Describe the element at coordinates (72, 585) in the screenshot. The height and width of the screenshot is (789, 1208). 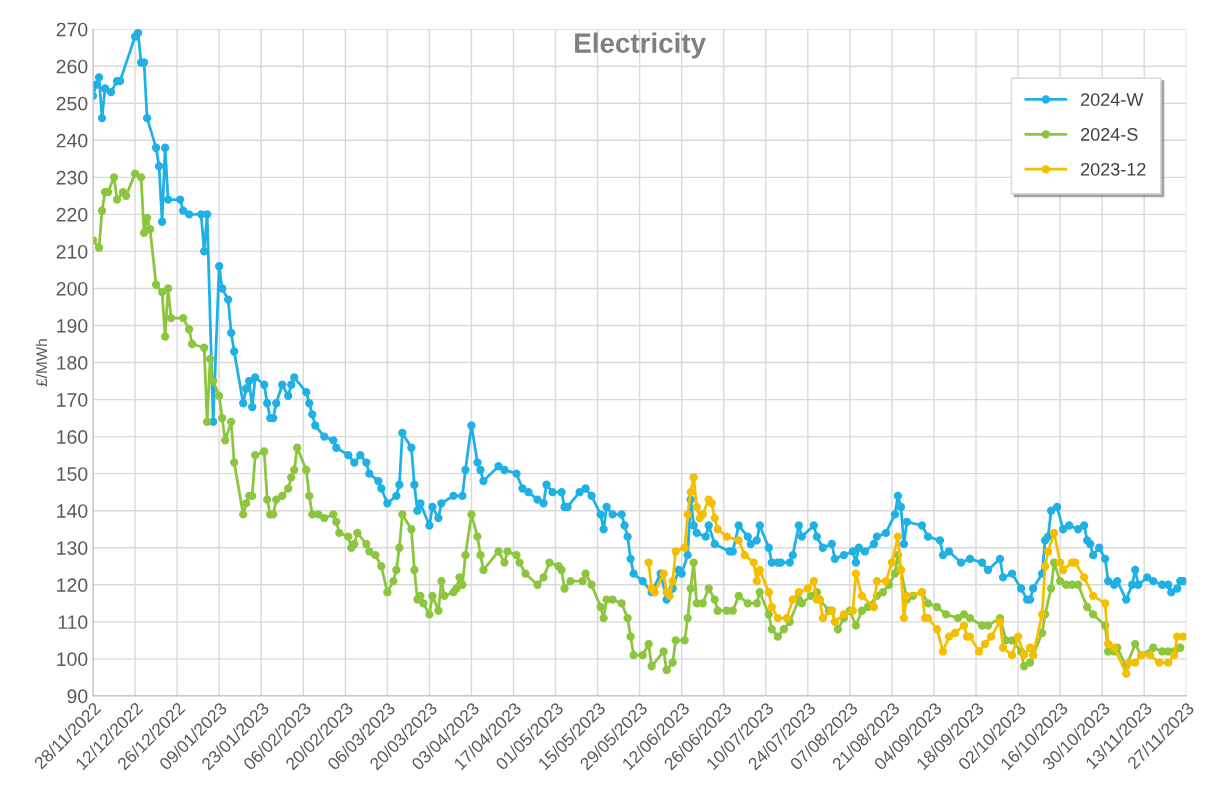
I see `y-tick-label: 120` at that location.